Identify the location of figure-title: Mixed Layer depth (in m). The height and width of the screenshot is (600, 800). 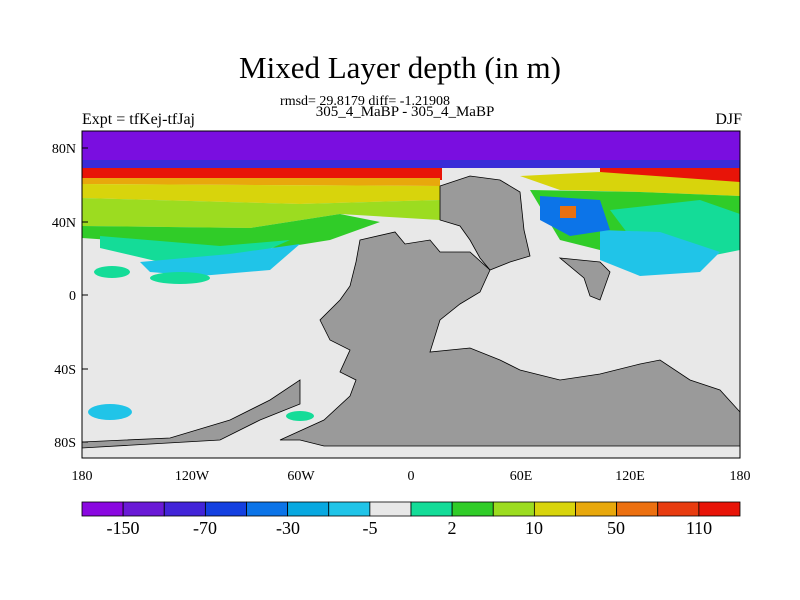
(400, 67).